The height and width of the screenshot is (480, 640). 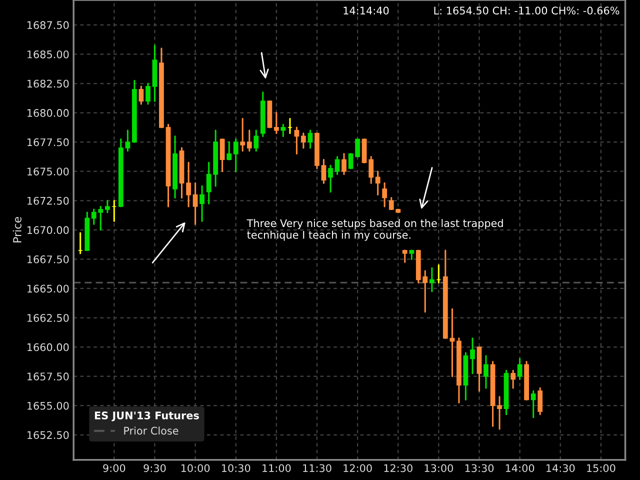 I want to click on y-tick-label: 1667.50, so click(x=48, y=259).